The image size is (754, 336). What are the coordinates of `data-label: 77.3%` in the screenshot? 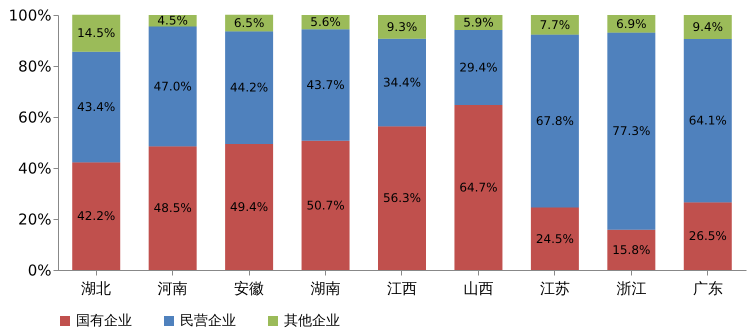 It's located at (631, 131).